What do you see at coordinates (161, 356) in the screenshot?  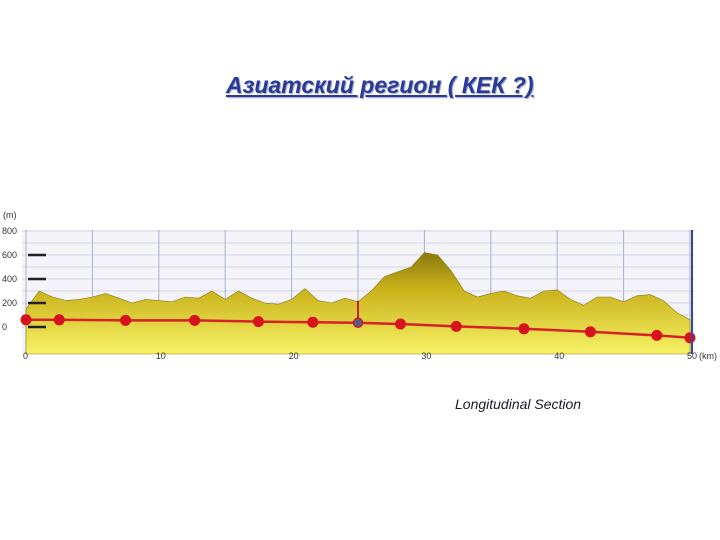 I see `x-tick-label: 10` at bounding box center [161, 356].